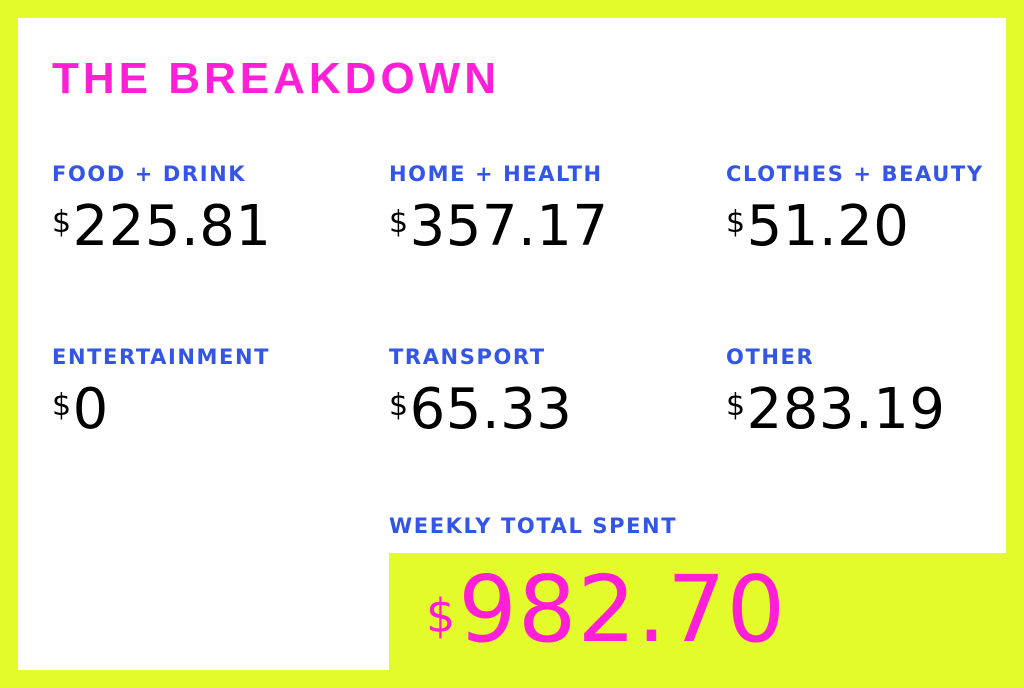 Image resolution: width=1024 pixels, height=688 pixels. What do you see at coordinates (622, 609) in the screenshot?
I see `total-value: 982.70` at bounding box center [622, 609].